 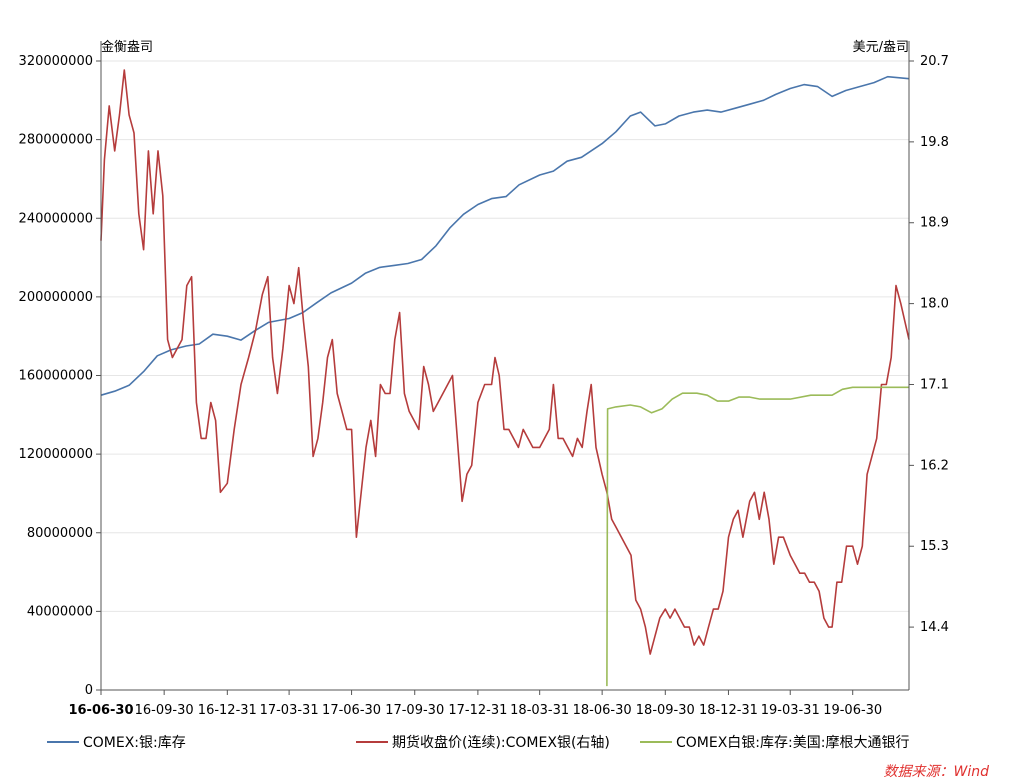 I want to click on left-axis-unit: 金衡盎司, so click(x=127, y=47).